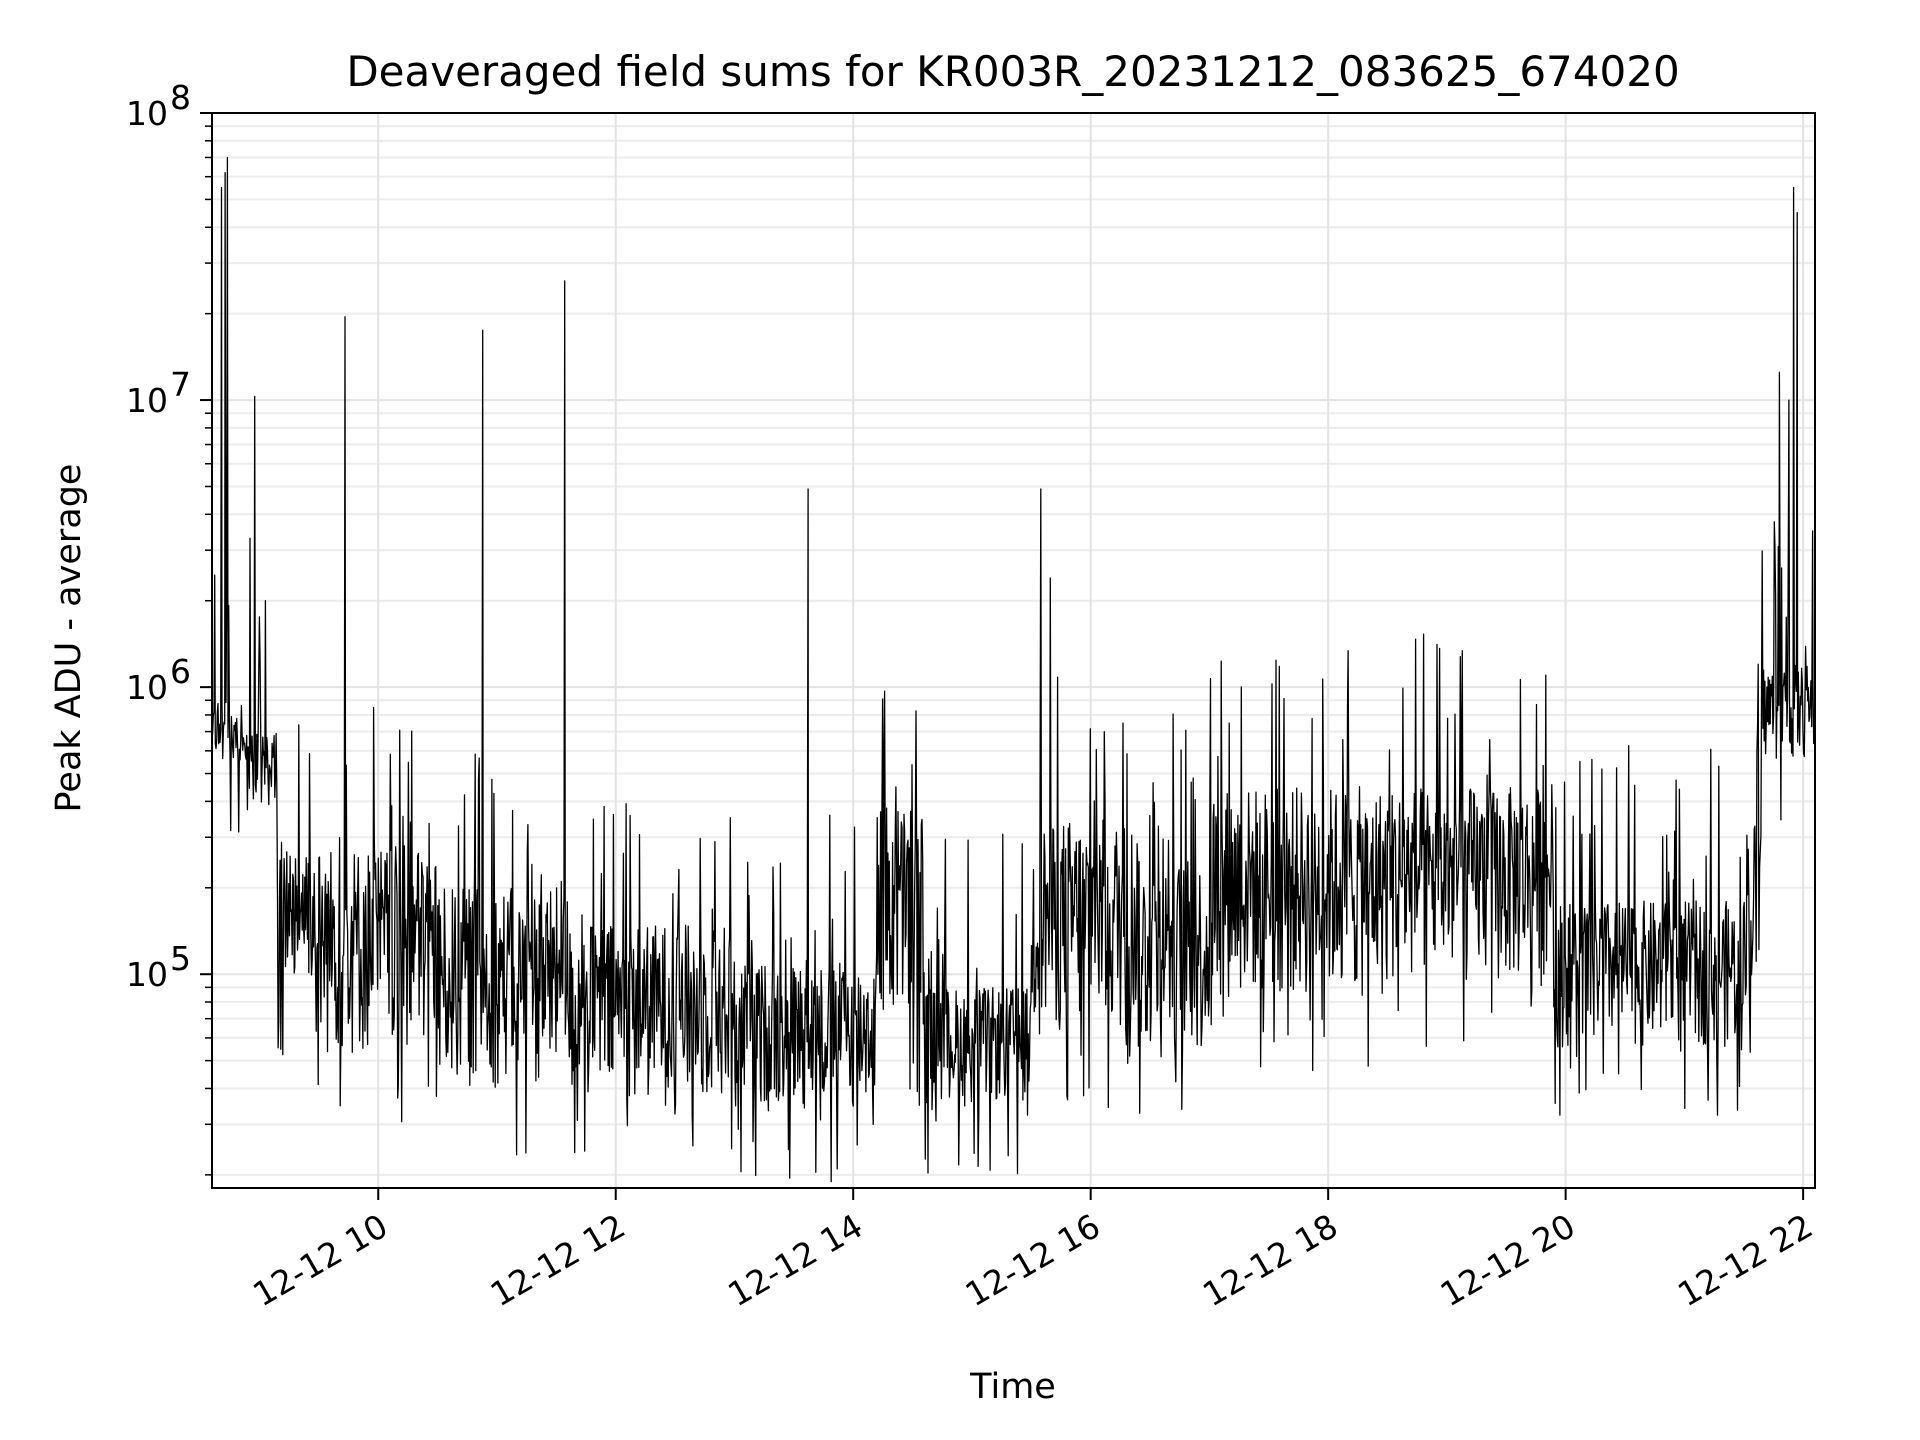 Image resolution: width=1920 pixels, height=1440 pixels. I want to click on y-tick-exponent: 7, so click(180, 384).